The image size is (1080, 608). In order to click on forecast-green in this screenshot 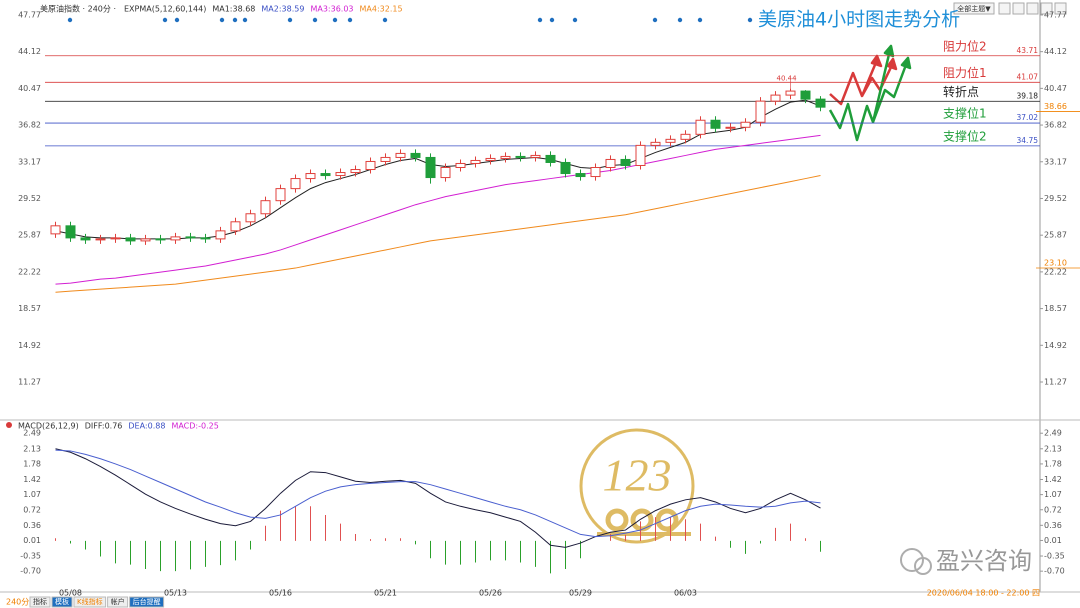, I will do `click(890, 92)`.